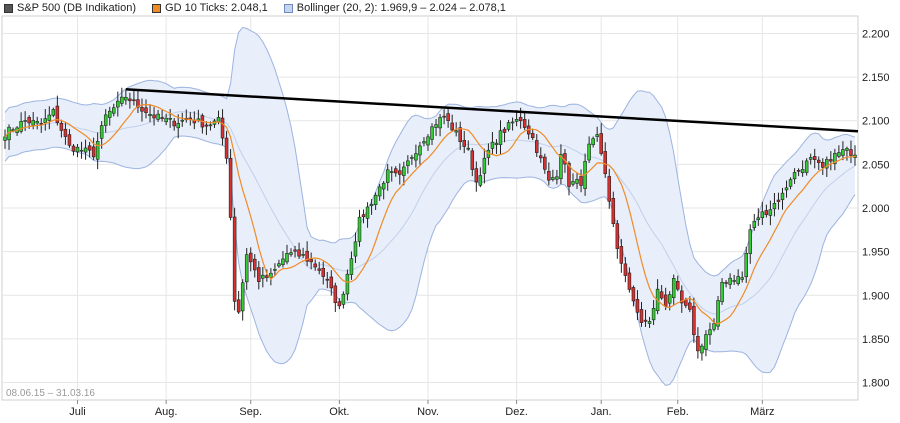  I want to click on x-tick-label: Sep., so click(250, 412).